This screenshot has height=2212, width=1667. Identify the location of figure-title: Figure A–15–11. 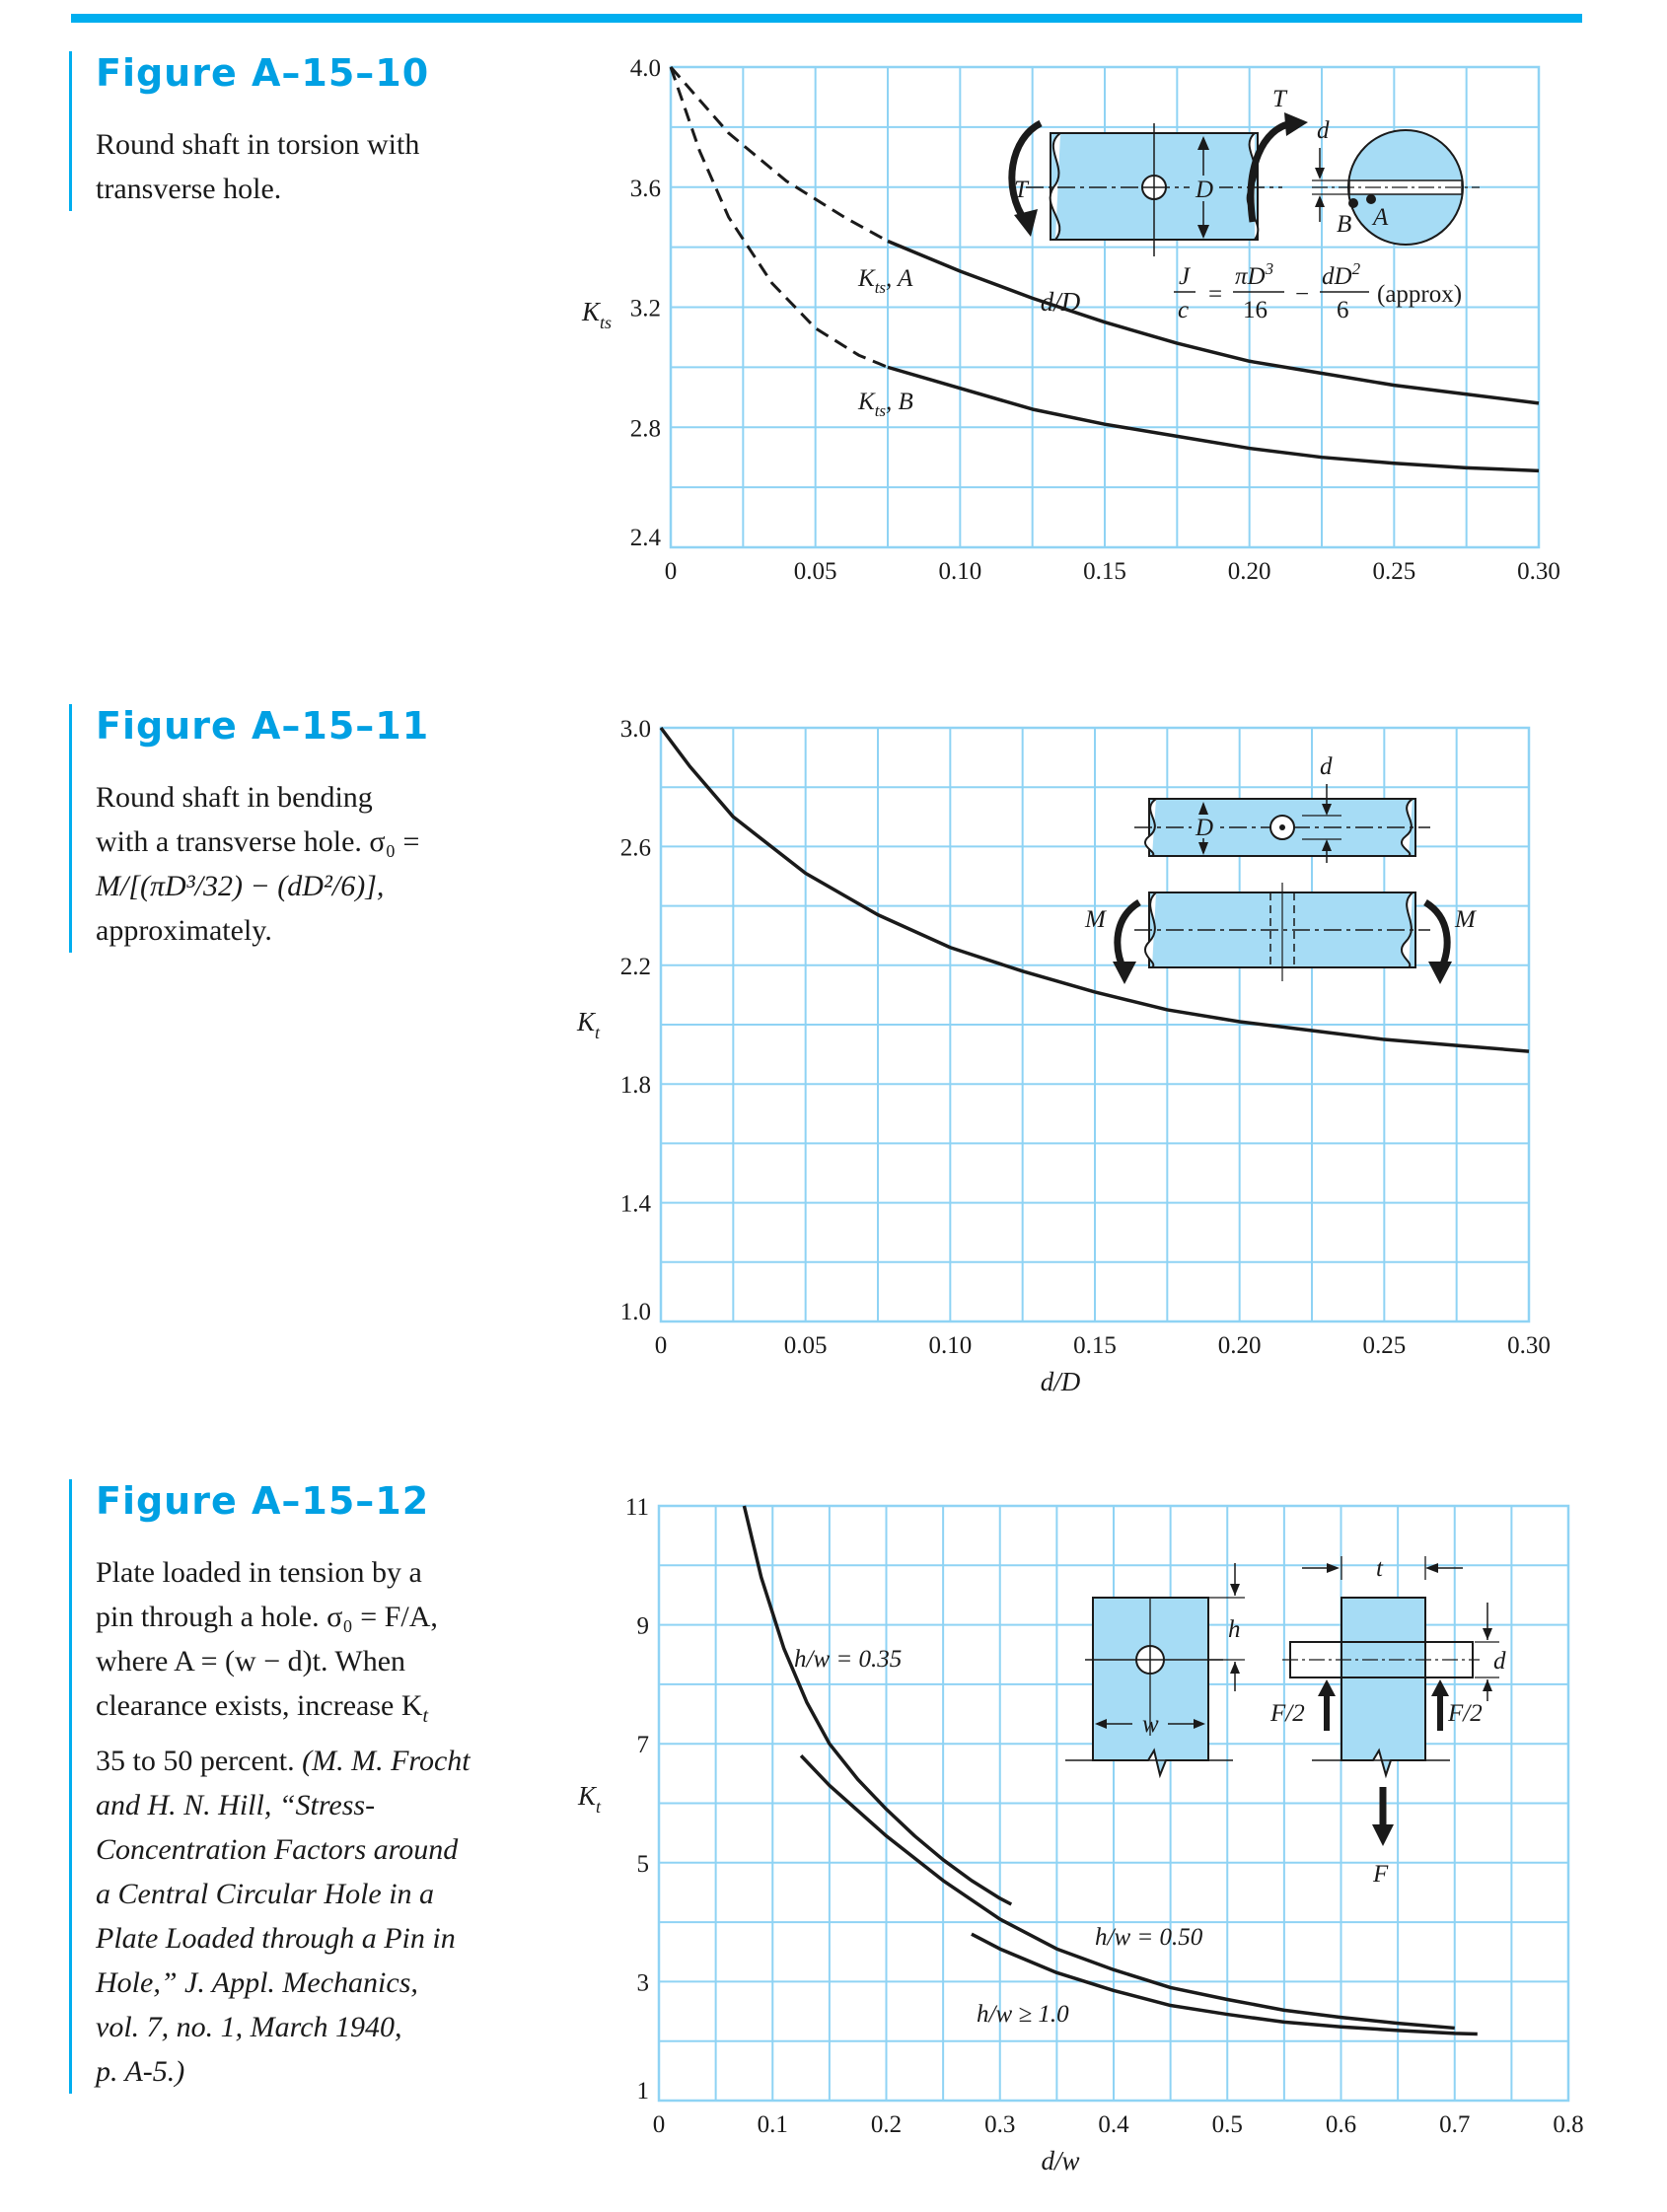
(263, 726).